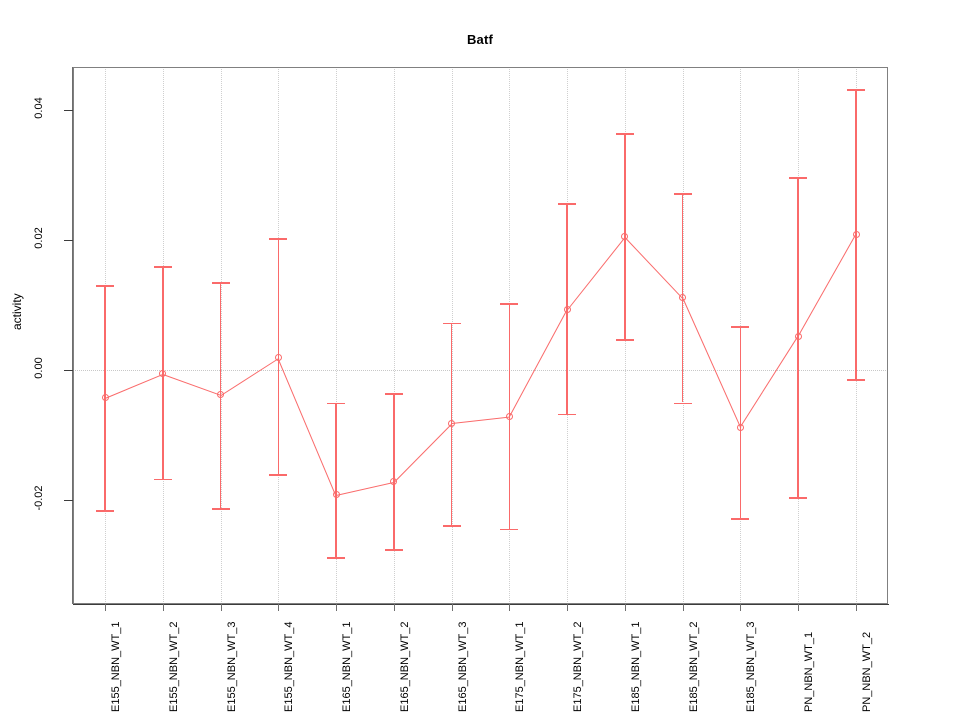 The height and width of the screenshot is (720, 960). Describe the element at coordinates (39, 108) in the screenshot. I see `y-axis-tick-label: 0.04` at that location.